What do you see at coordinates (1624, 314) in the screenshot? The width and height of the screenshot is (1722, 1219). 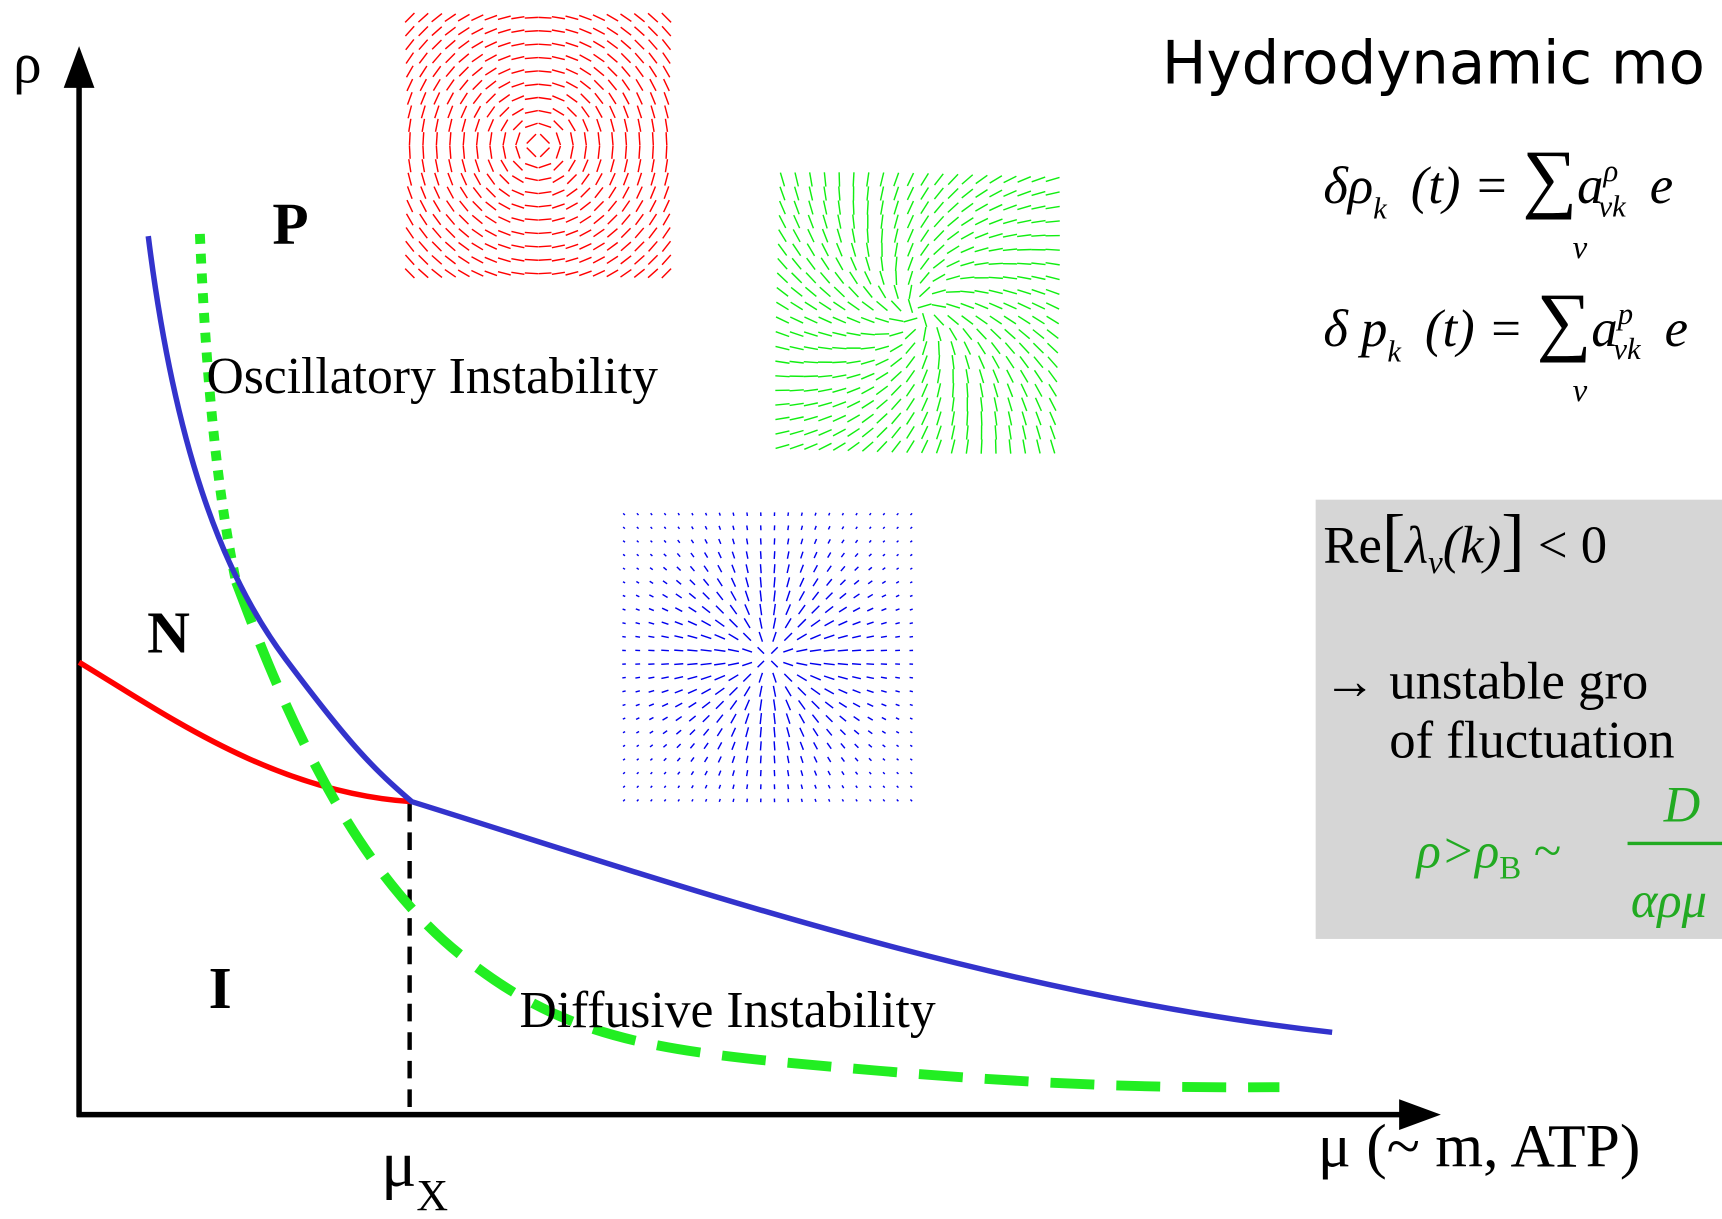 I see `eq-part: p` at bounding box center [1624, 314].